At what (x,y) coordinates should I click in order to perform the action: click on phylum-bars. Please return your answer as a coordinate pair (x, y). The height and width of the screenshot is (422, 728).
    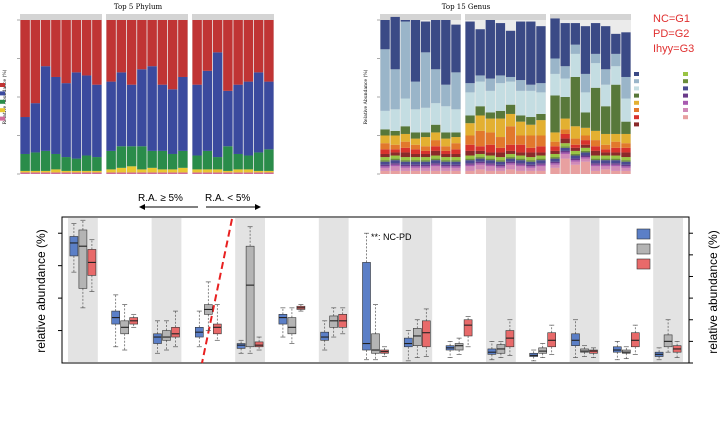
    Looking at the image, I should click on (147, 97).